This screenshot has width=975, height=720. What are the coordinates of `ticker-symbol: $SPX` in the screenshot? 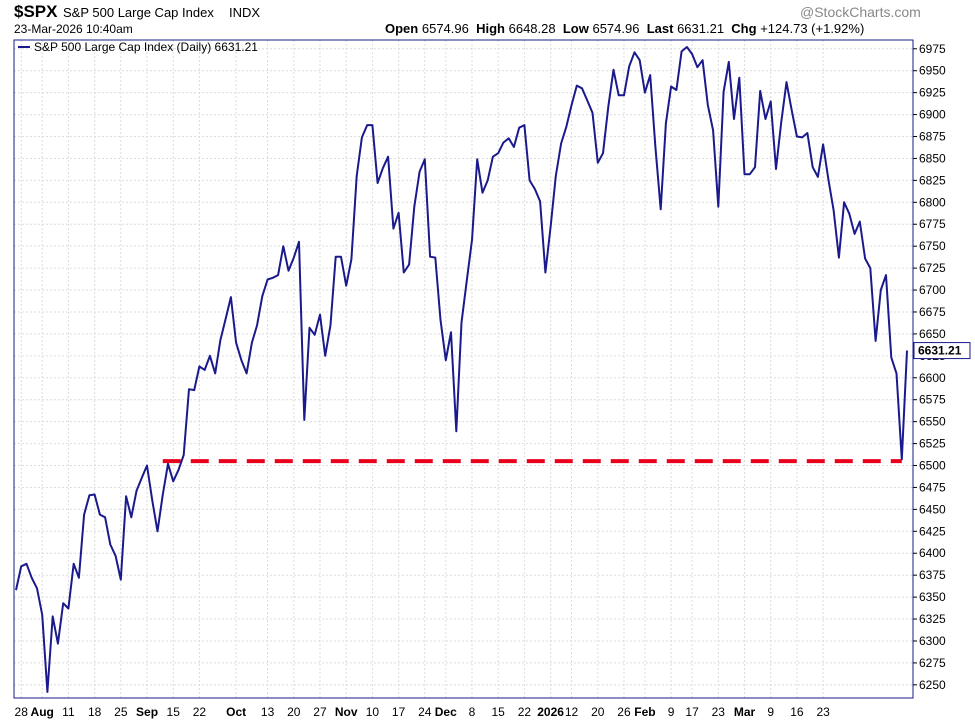 It's located at (36, 11).